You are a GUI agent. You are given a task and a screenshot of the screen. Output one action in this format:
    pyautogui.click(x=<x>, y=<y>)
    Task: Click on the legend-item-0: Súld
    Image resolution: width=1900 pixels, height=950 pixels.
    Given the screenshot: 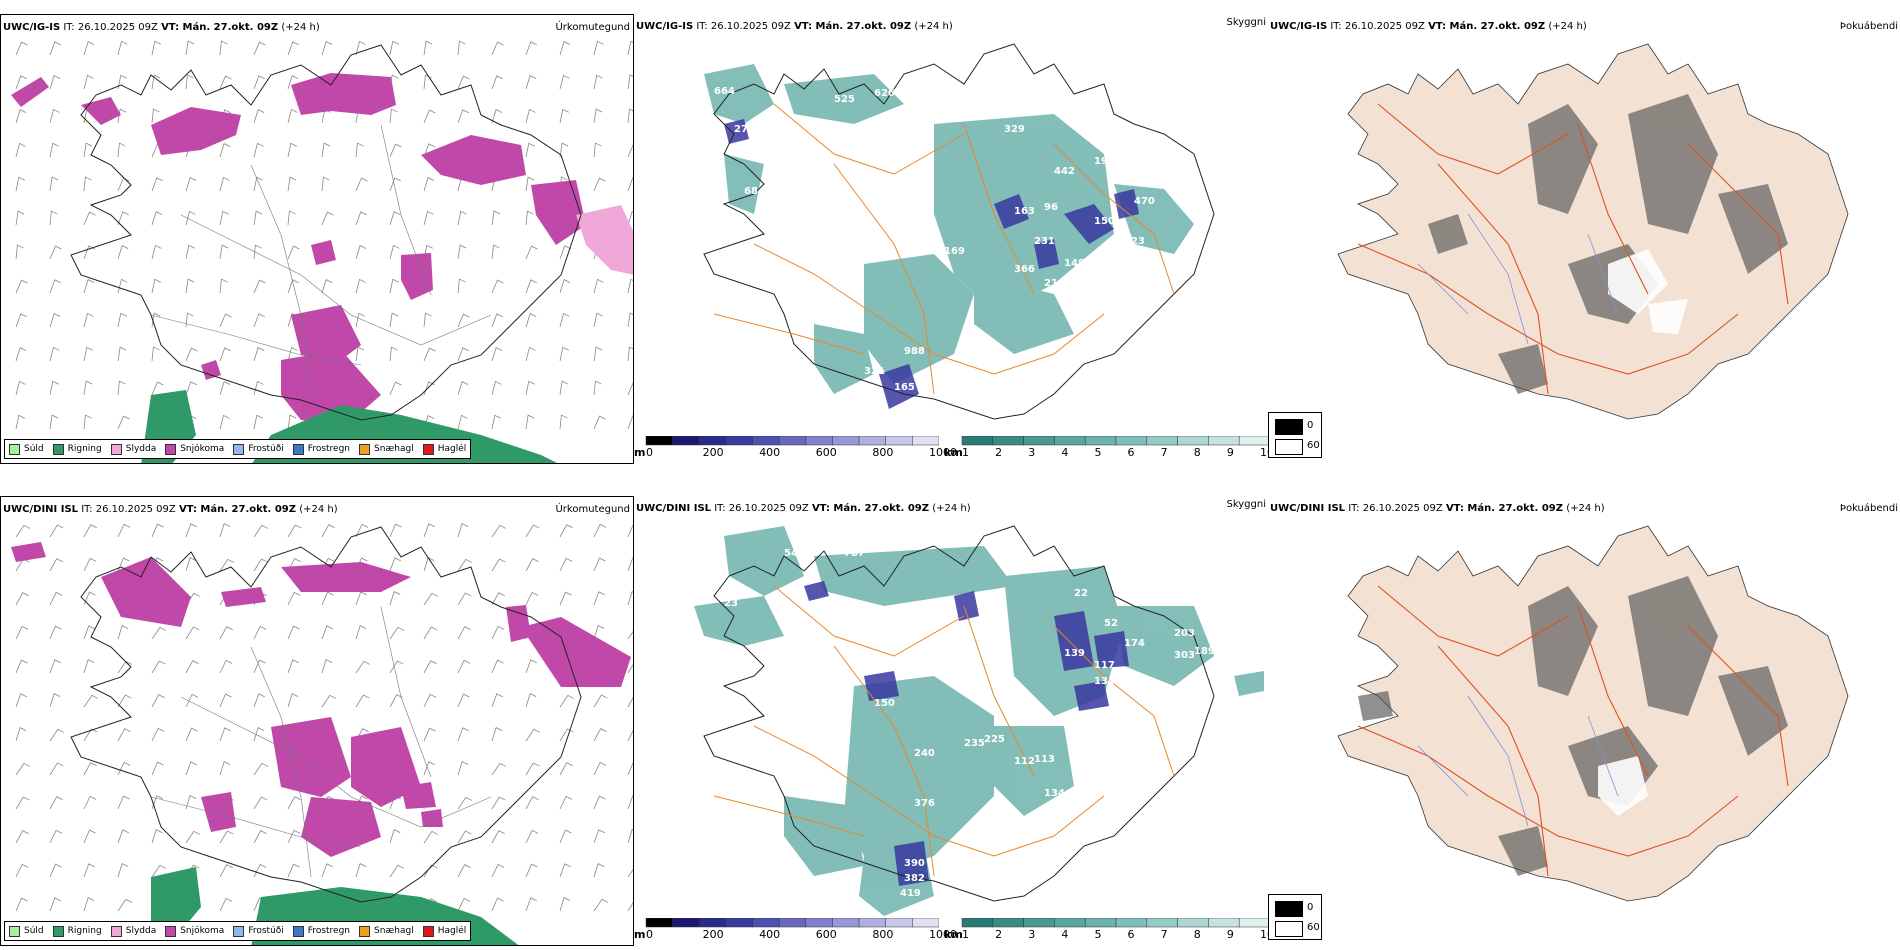 What is the action you would take?
    pyautogui.click(x=26, y=931)
    